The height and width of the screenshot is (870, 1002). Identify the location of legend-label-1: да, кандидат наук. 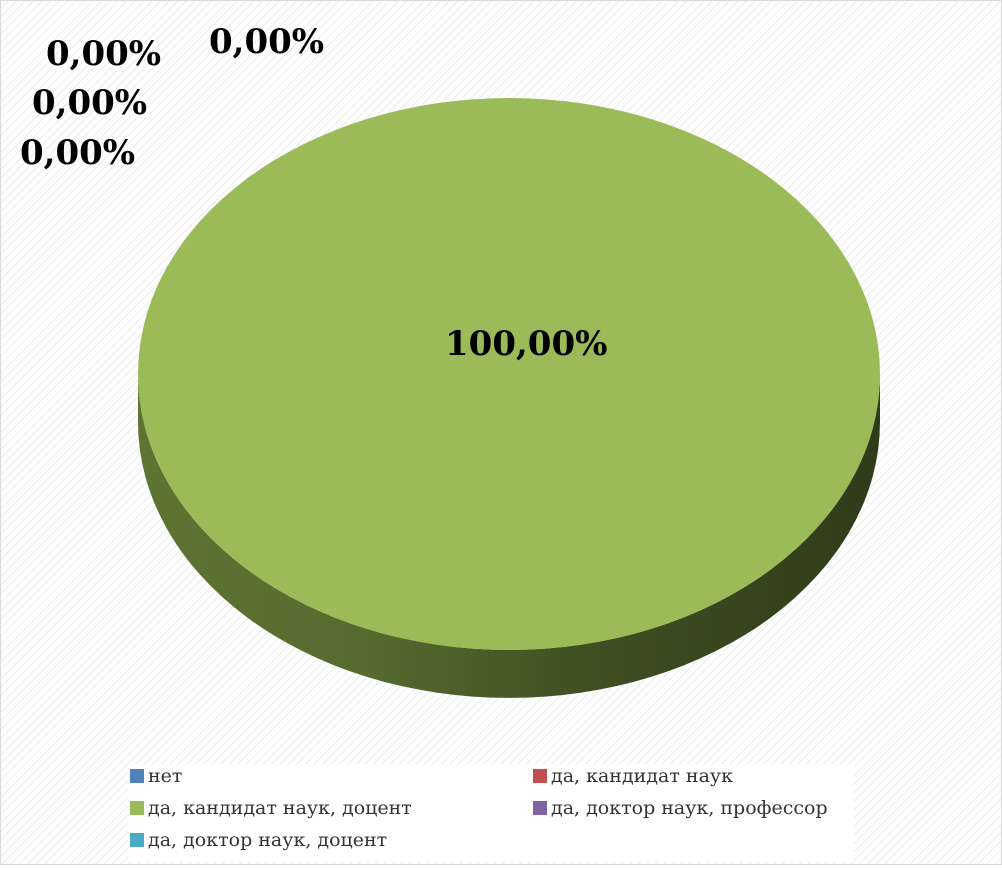
(642, 776).